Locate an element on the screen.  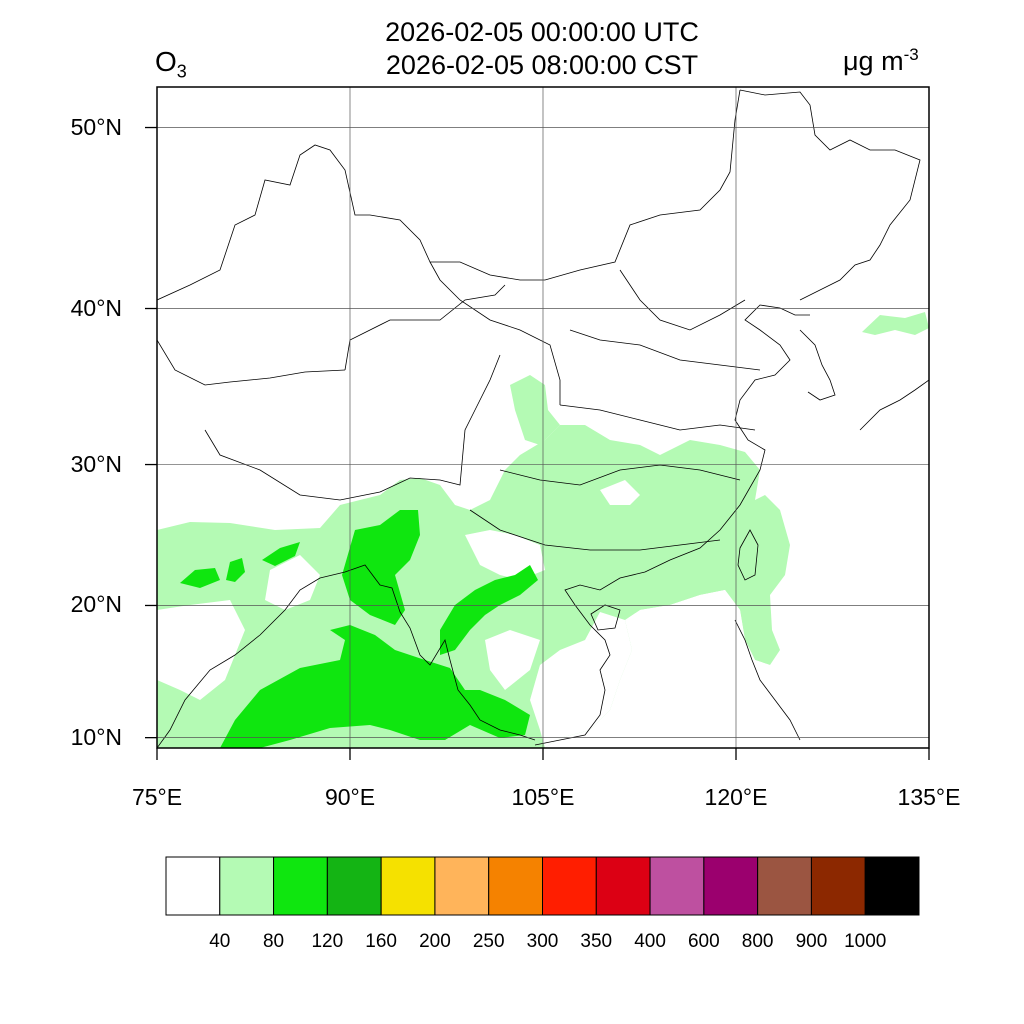
title-utc: 2026-02-05 00:00:00 UTC is located at coordinates (542, 32).